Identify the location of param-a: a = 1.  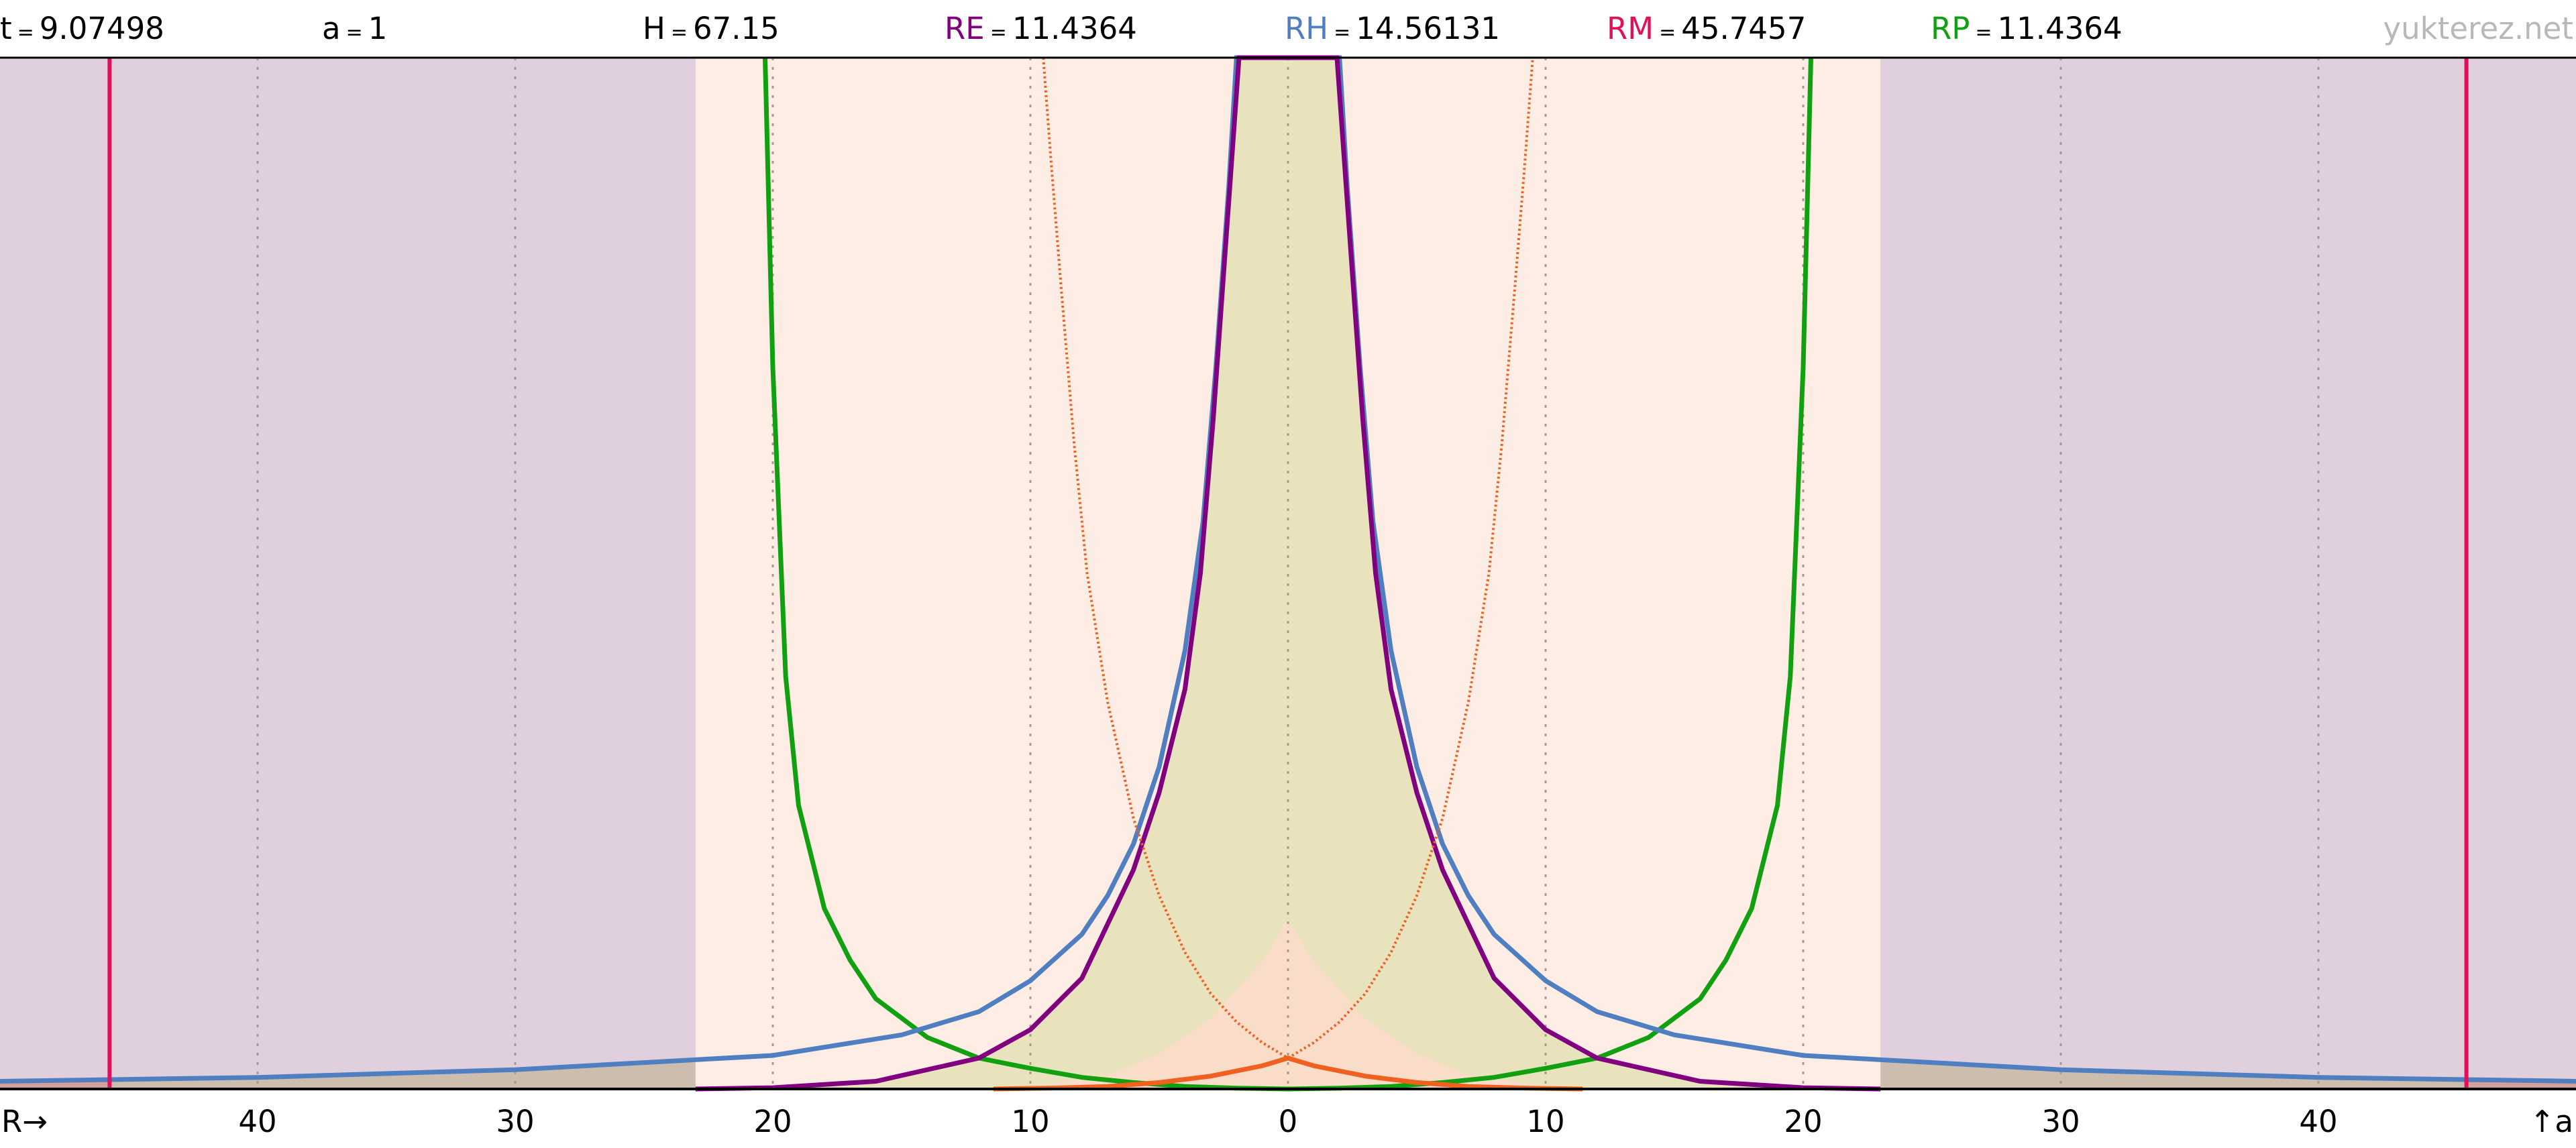
(354, 28).